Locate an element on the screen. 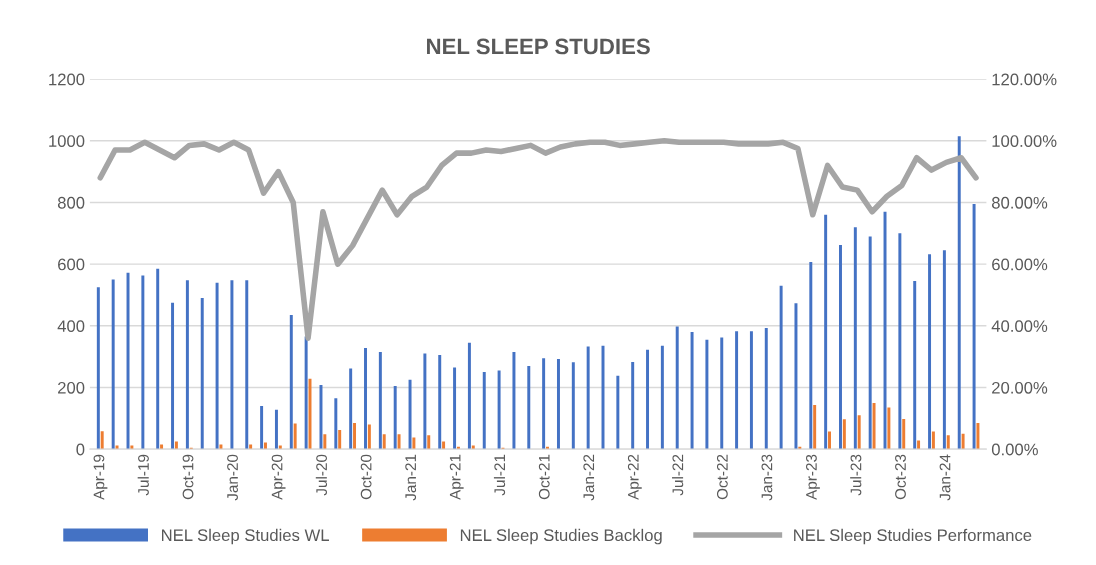 This screenshot has height=565, width=1096. legend-label: NEL Sleep Studies Backlog is located at coordinates (561, 536).